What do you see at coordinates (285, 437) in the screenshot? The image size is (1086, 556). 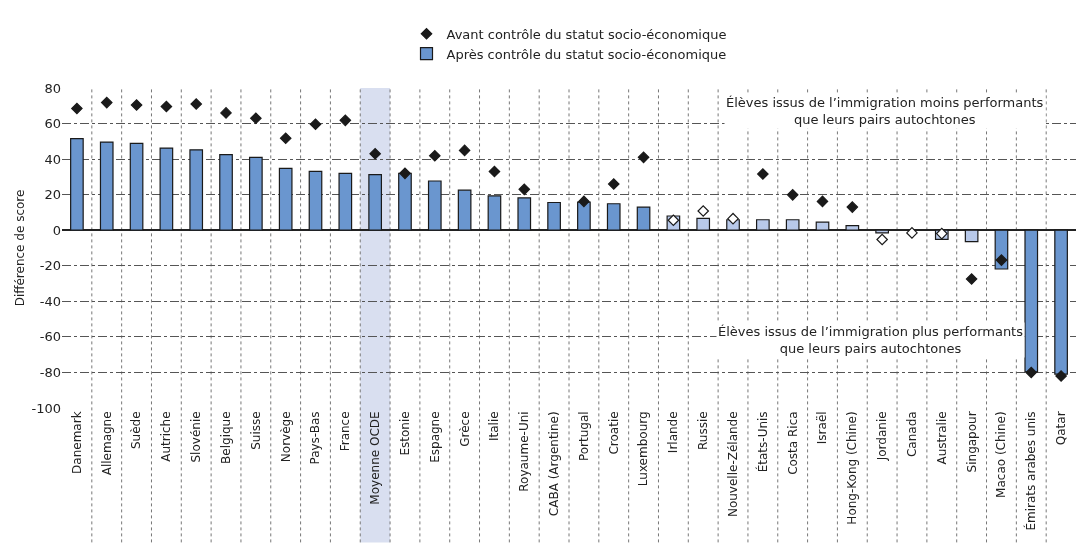 I see `x-tick-label: Norvège` at bounding box center [285, 437].